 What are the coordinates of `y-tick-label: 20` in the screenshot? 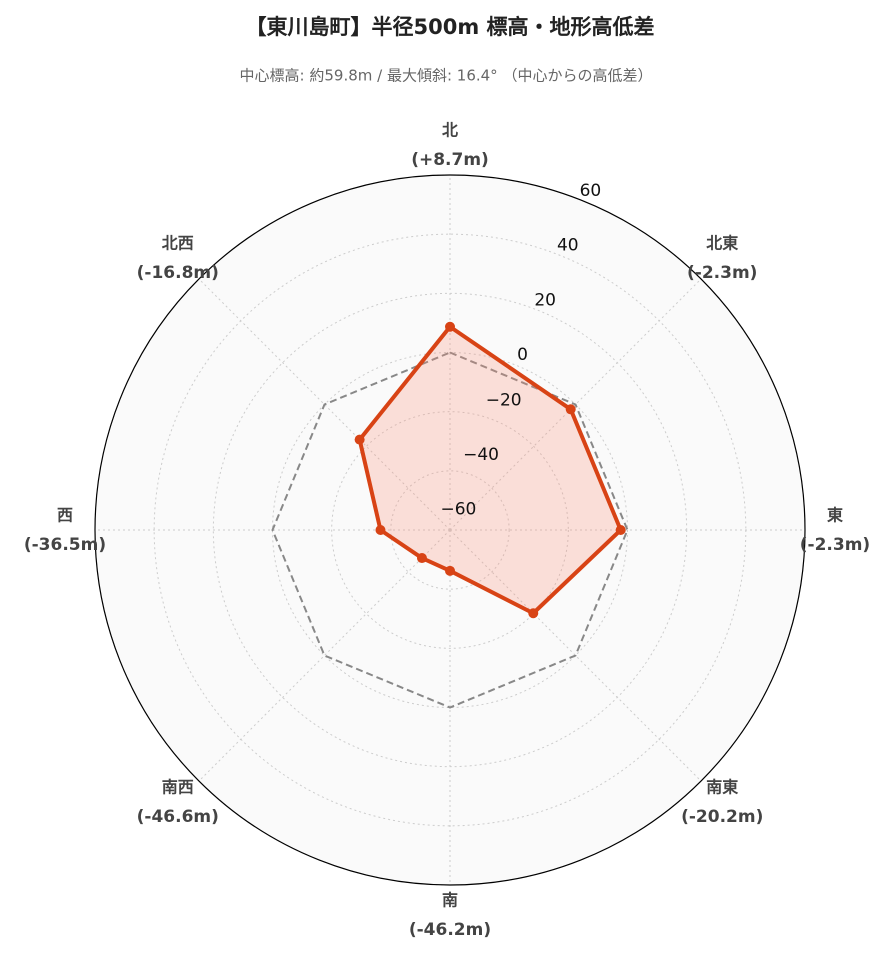 It's located at (545, 300).